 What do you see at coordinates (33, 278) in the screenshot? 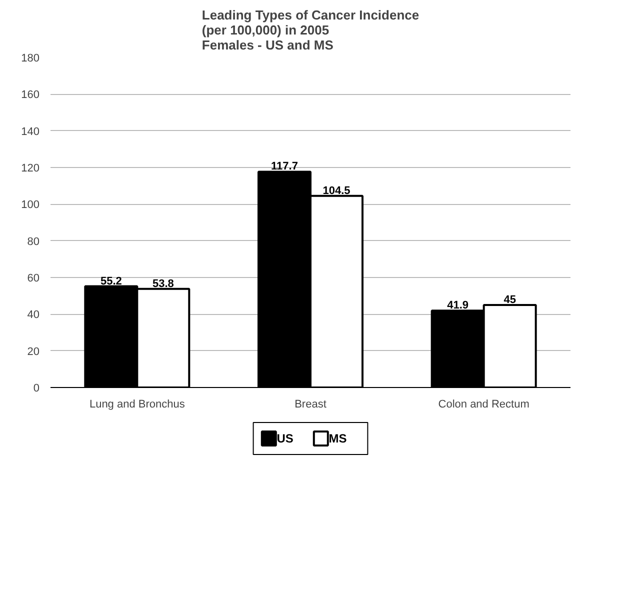
I see `y-tick-label: 60` at bounding box center [33, 278].